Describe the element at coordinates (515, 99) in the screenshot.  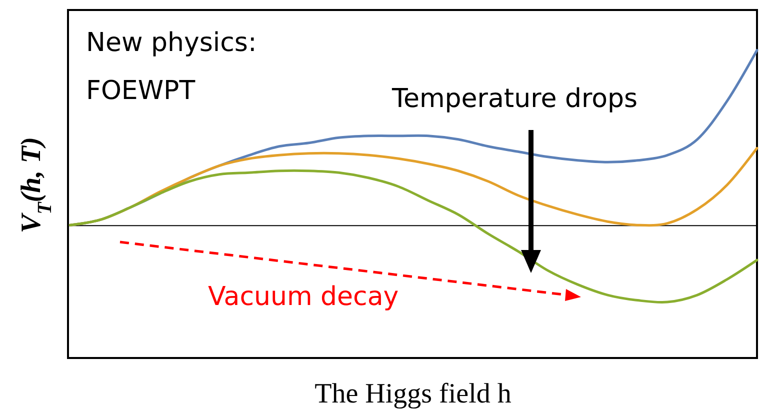
I see `annotation: Temperature drops` at that location.